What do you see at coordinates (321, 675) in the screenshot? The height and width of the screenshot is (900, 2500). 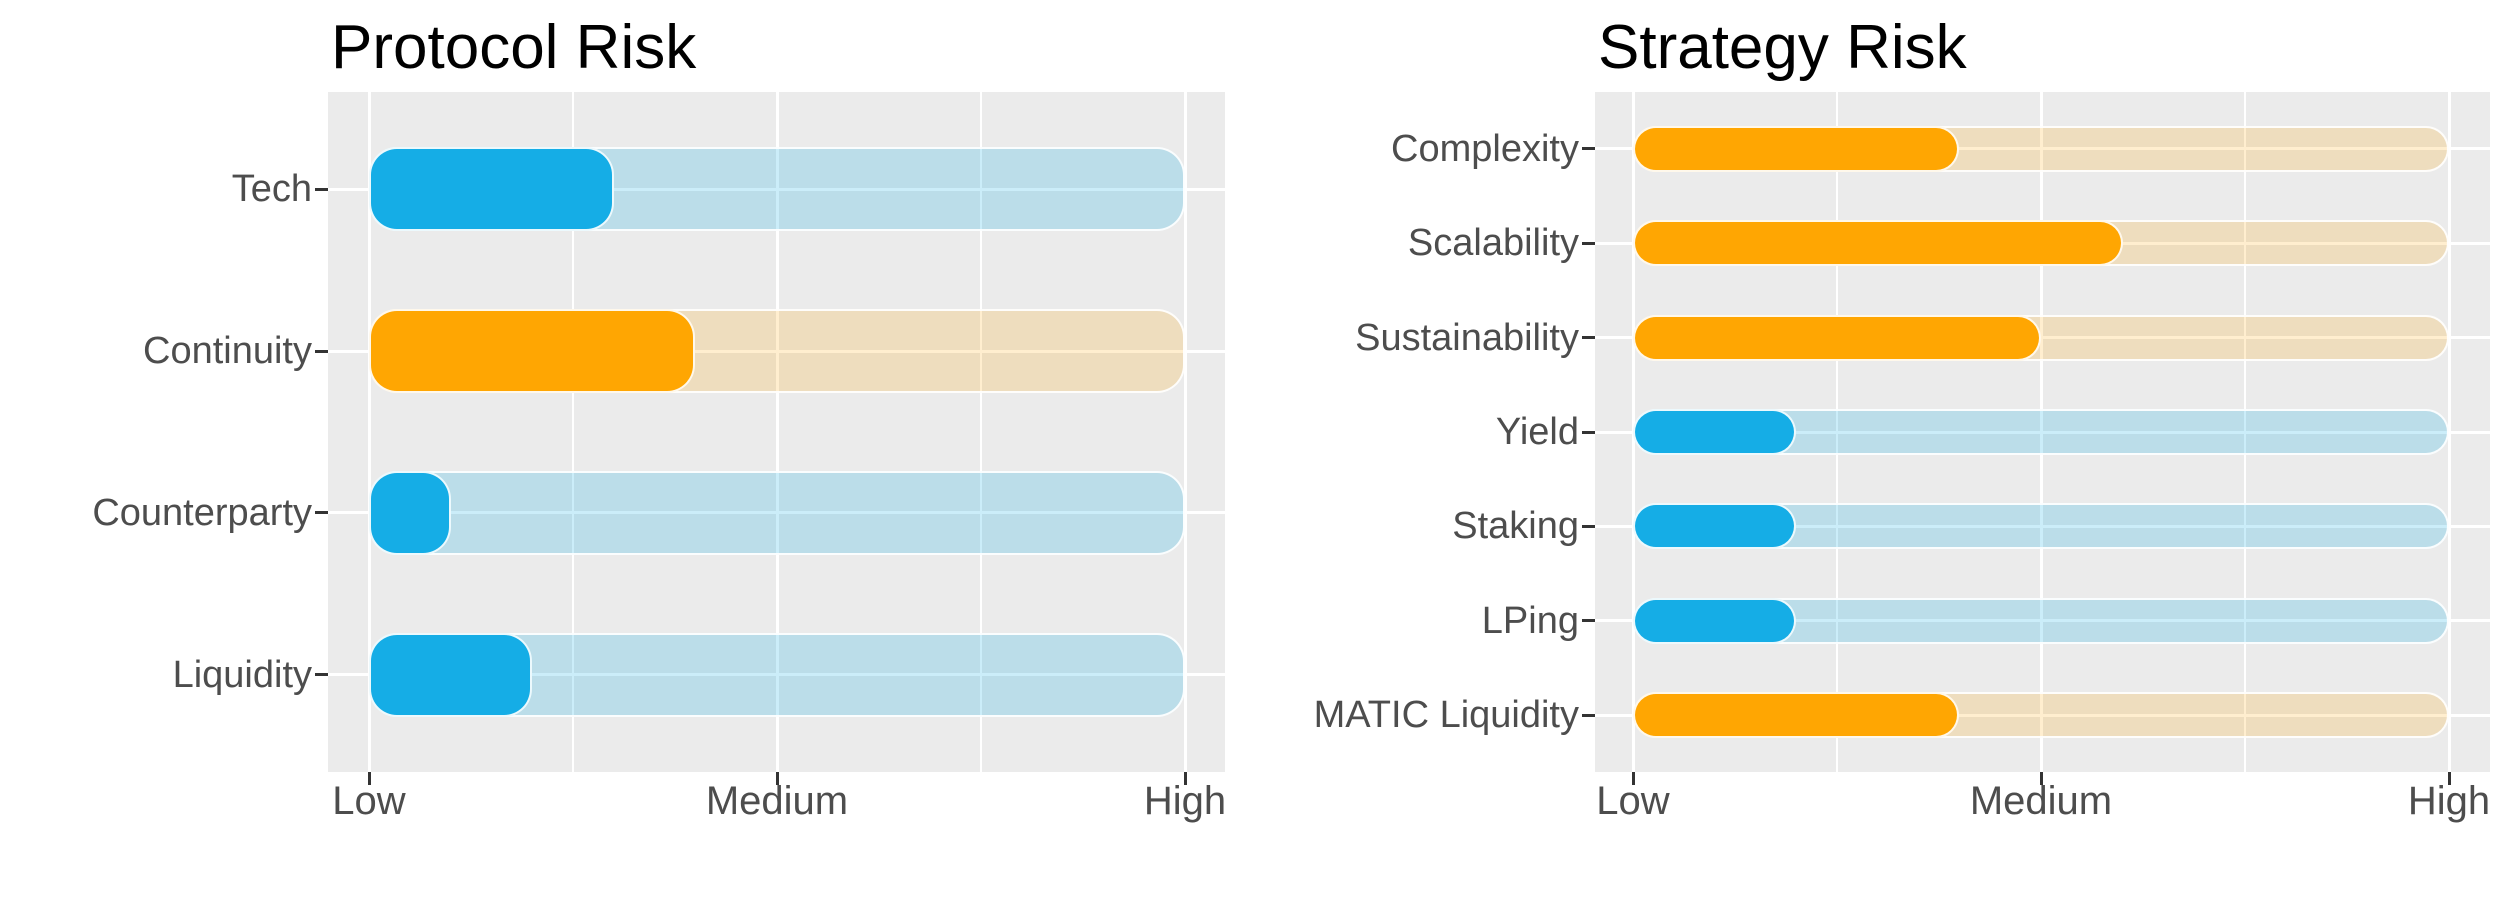 I see `y-tick-liquidity` at bounding box center [321, 675].